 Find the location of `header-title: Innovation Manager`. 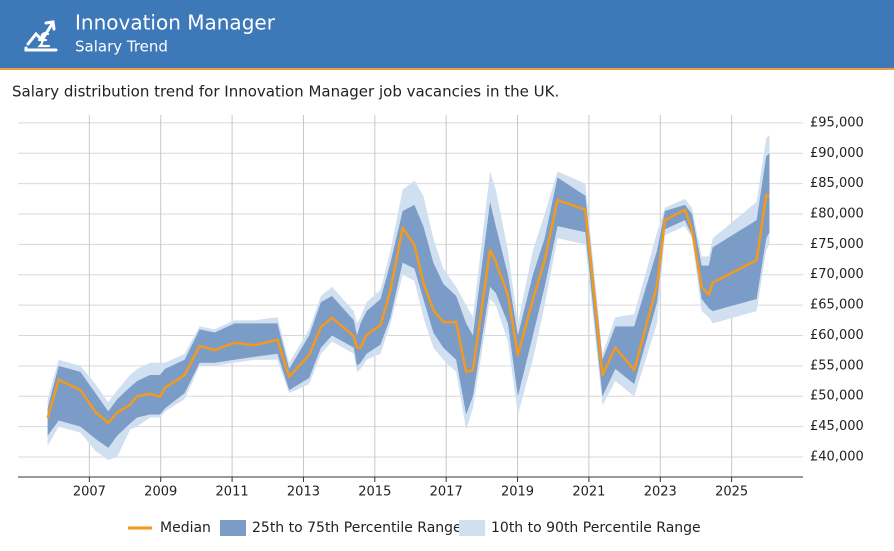

header-title: Innovation Manager is located at coordinates (175, 23).